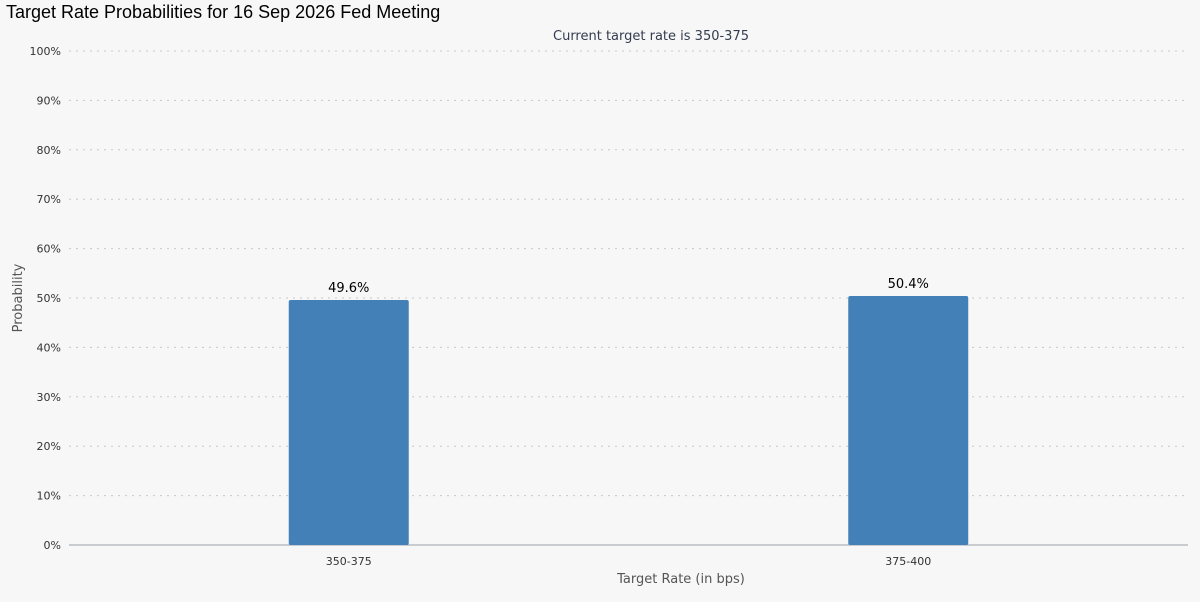  What do you see at coordinates (348, 288) in the screenshot?
I see `bar-value-label: 49.6%` at bounding box center [348, 288].